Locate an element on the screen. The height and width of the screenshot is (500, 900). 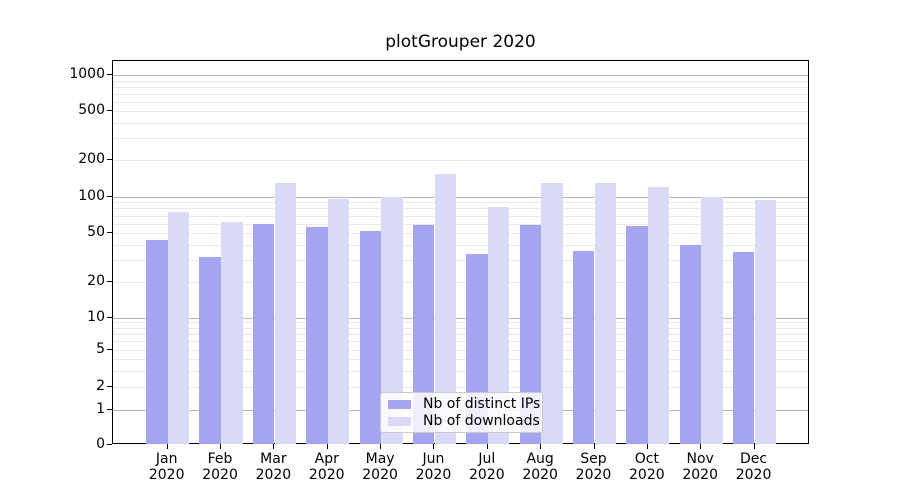
bar-nb-of-distinct-ips-aug is located at coordinates (530, 334).